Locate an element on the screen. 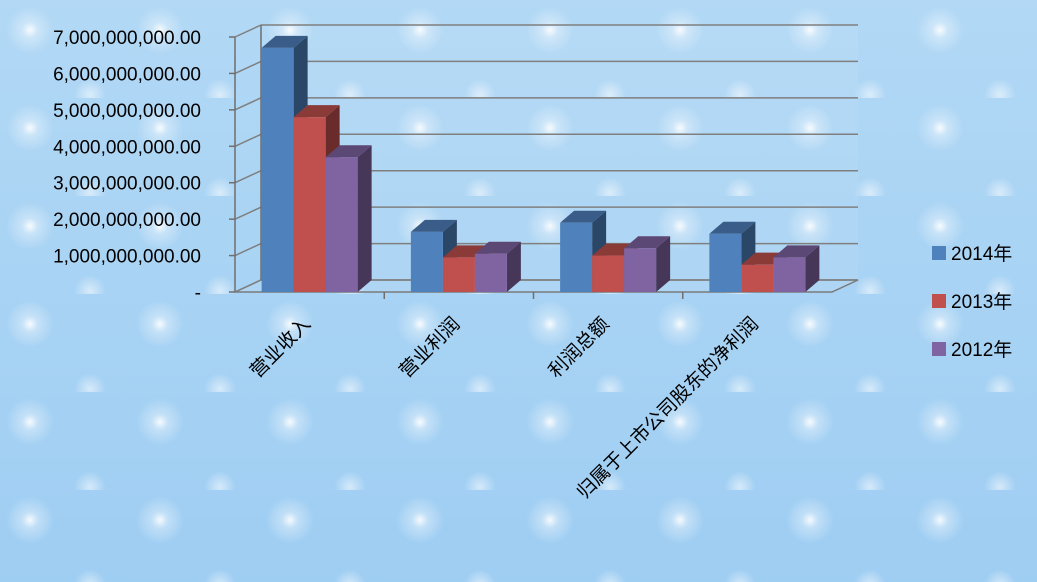 Image resolution: width=1037 pixels, height=582 pixels. legend-item: 2012年 is located at coordinates (972, 350).